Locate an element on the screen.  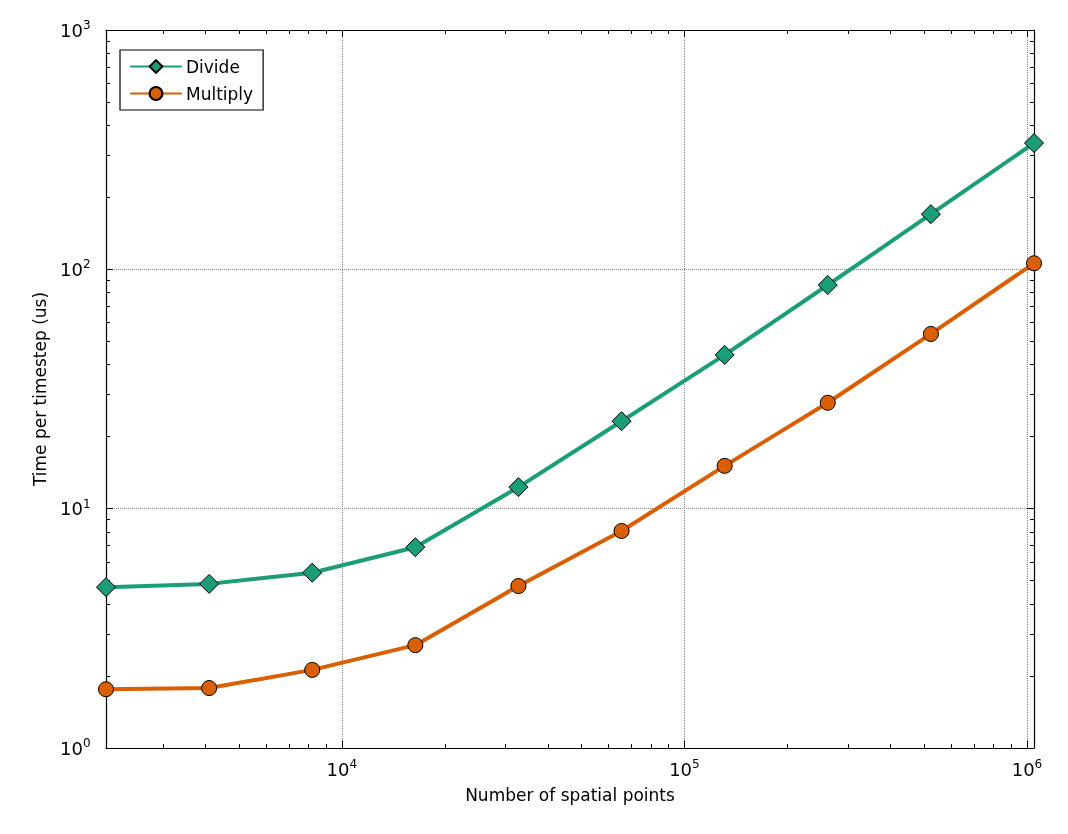
y-axis-title: Time per timestep (us) is located at coordinates (39, 389).